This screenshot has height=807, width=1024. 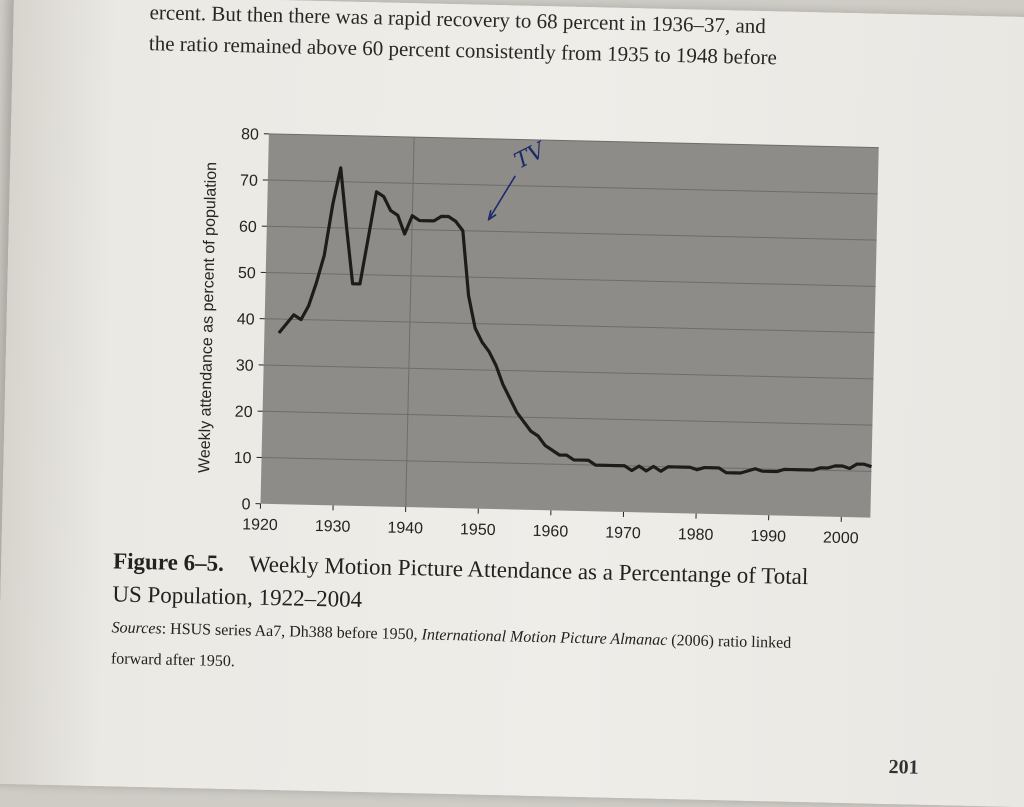 I want to click on y-tick-label-10: 10, so click(x=243, y=458).